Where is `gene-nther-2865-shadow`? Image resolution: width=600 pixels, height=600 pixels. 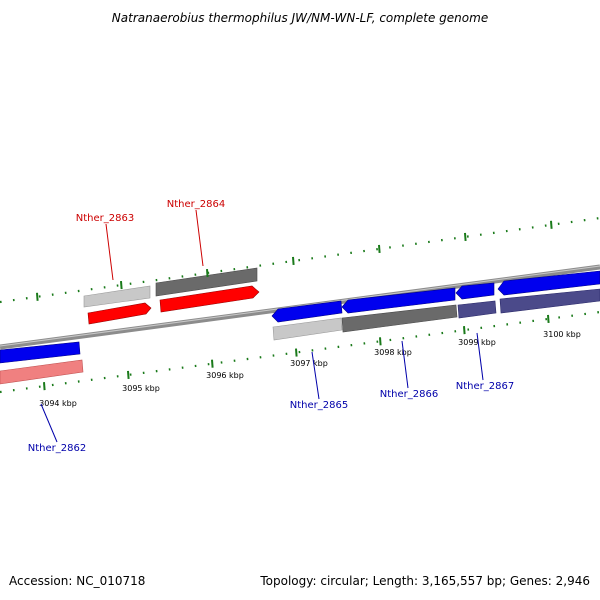 gene-nther-2865-shadow is located at coordinates (307, 329).